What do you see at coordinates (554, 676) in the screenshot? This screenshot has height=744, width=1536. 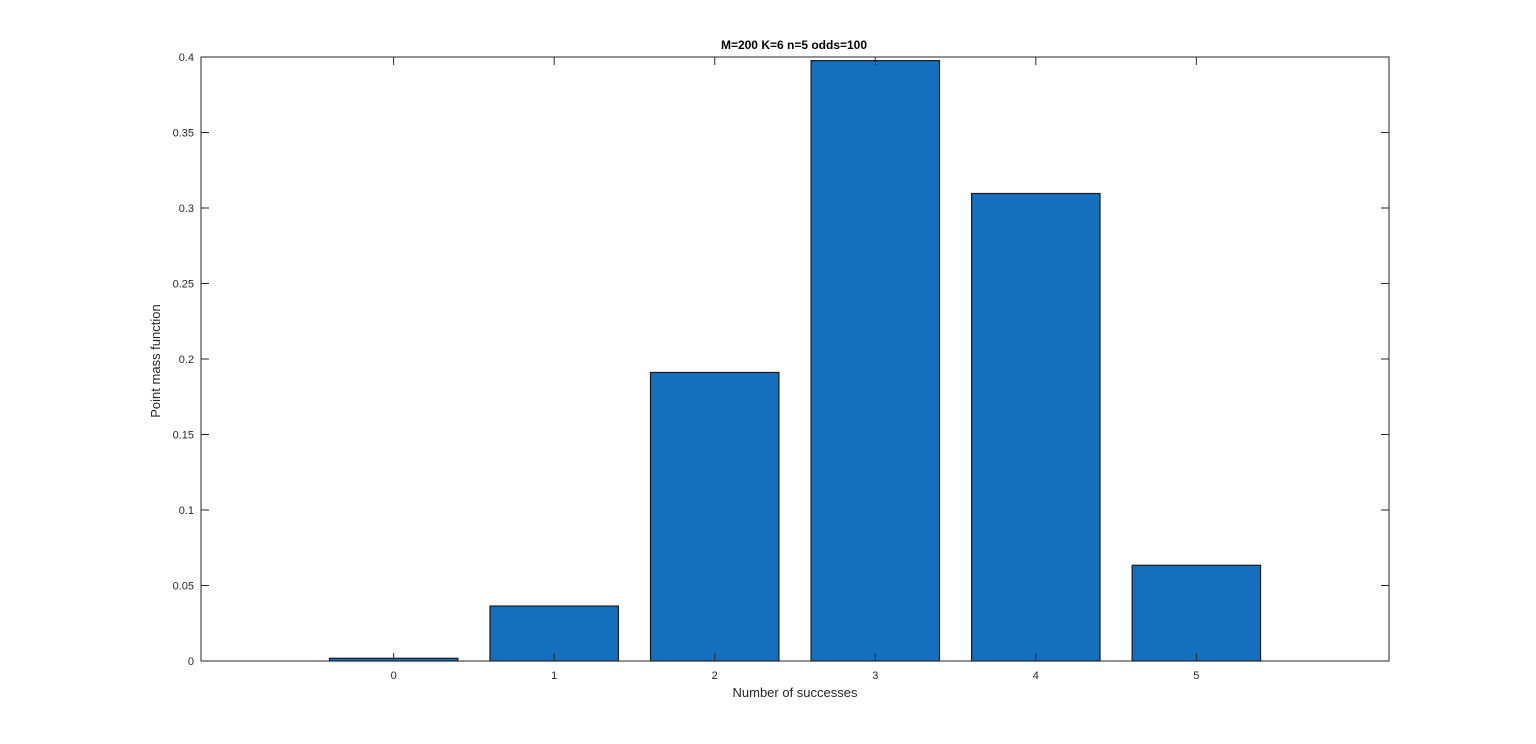 I see `x-tick-label: 1` at bounding box center [554, 676].